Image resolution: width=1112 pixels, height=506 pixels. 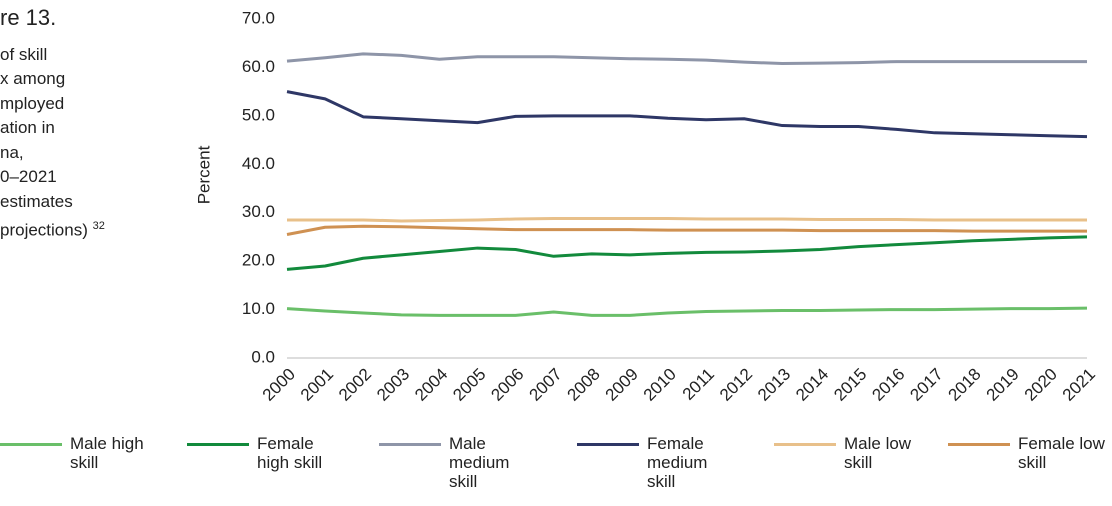 I want to click on caption-line: estimates, so click(x=36, y=201).